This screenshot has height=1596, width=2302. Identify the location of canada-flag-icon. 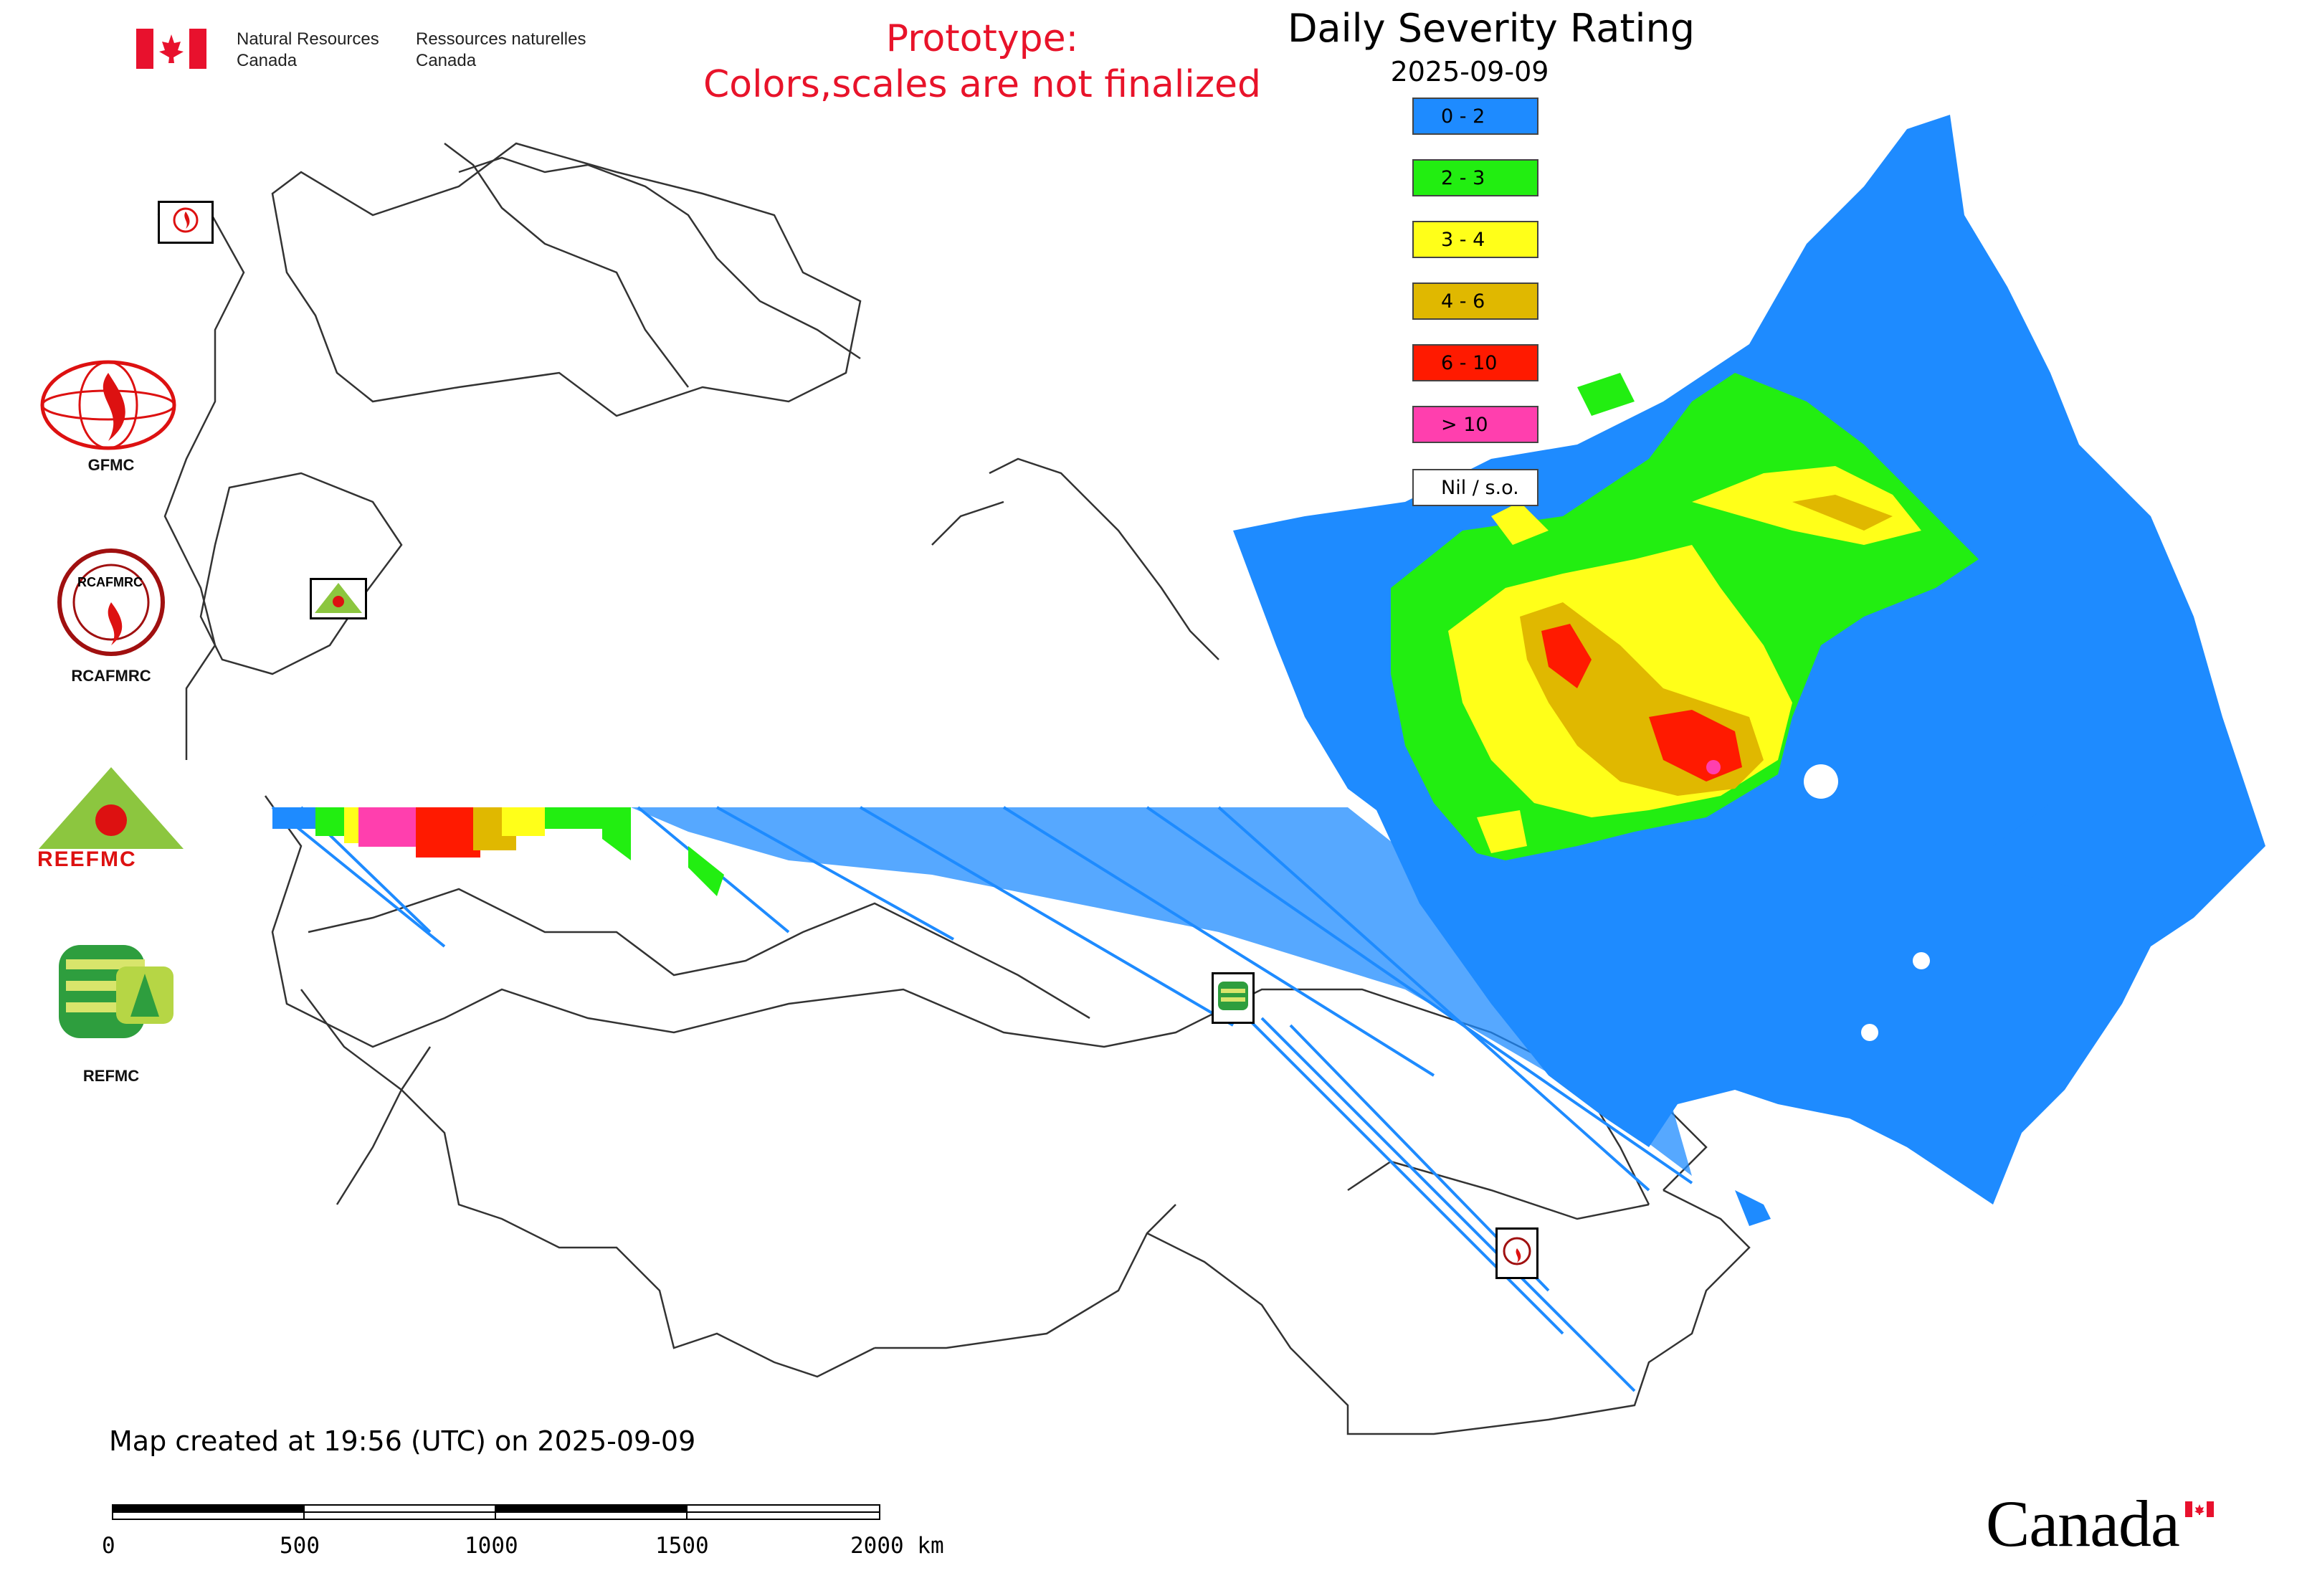
(171, 49).